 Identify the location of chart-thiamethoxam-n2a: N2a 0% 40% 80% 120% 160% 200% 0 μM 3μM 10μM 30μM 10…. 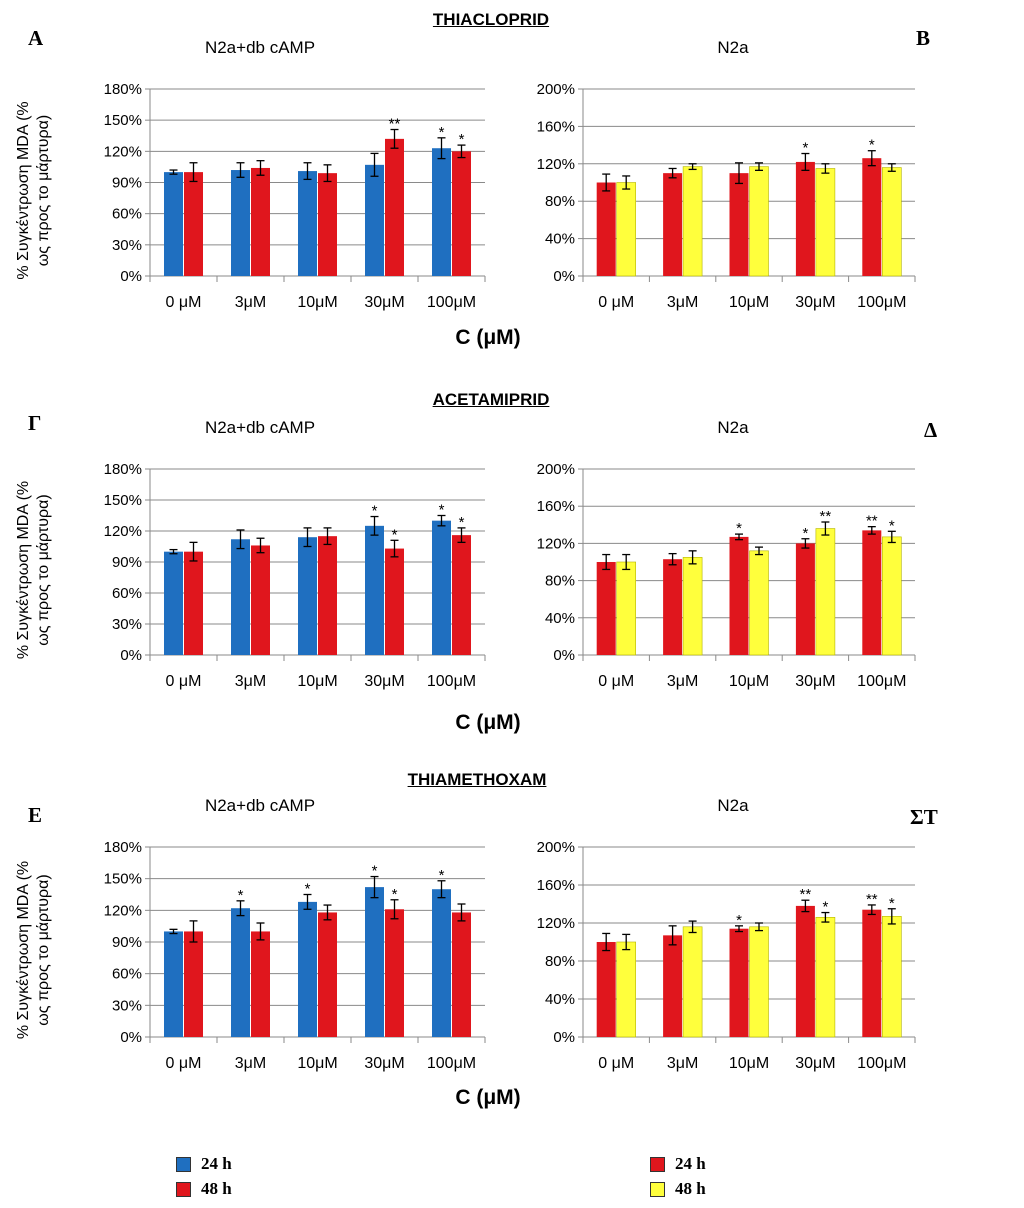
(726, 934).